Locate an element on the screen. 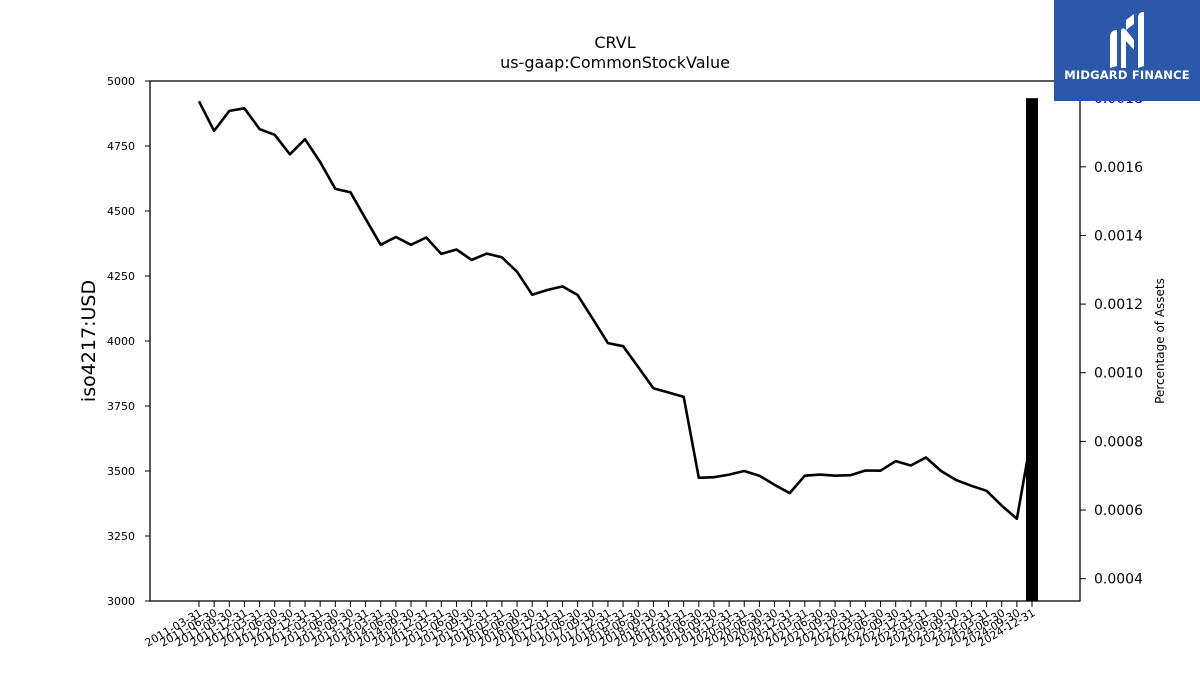  y-tick-label: 3000 is located at coordinates (121, 601).